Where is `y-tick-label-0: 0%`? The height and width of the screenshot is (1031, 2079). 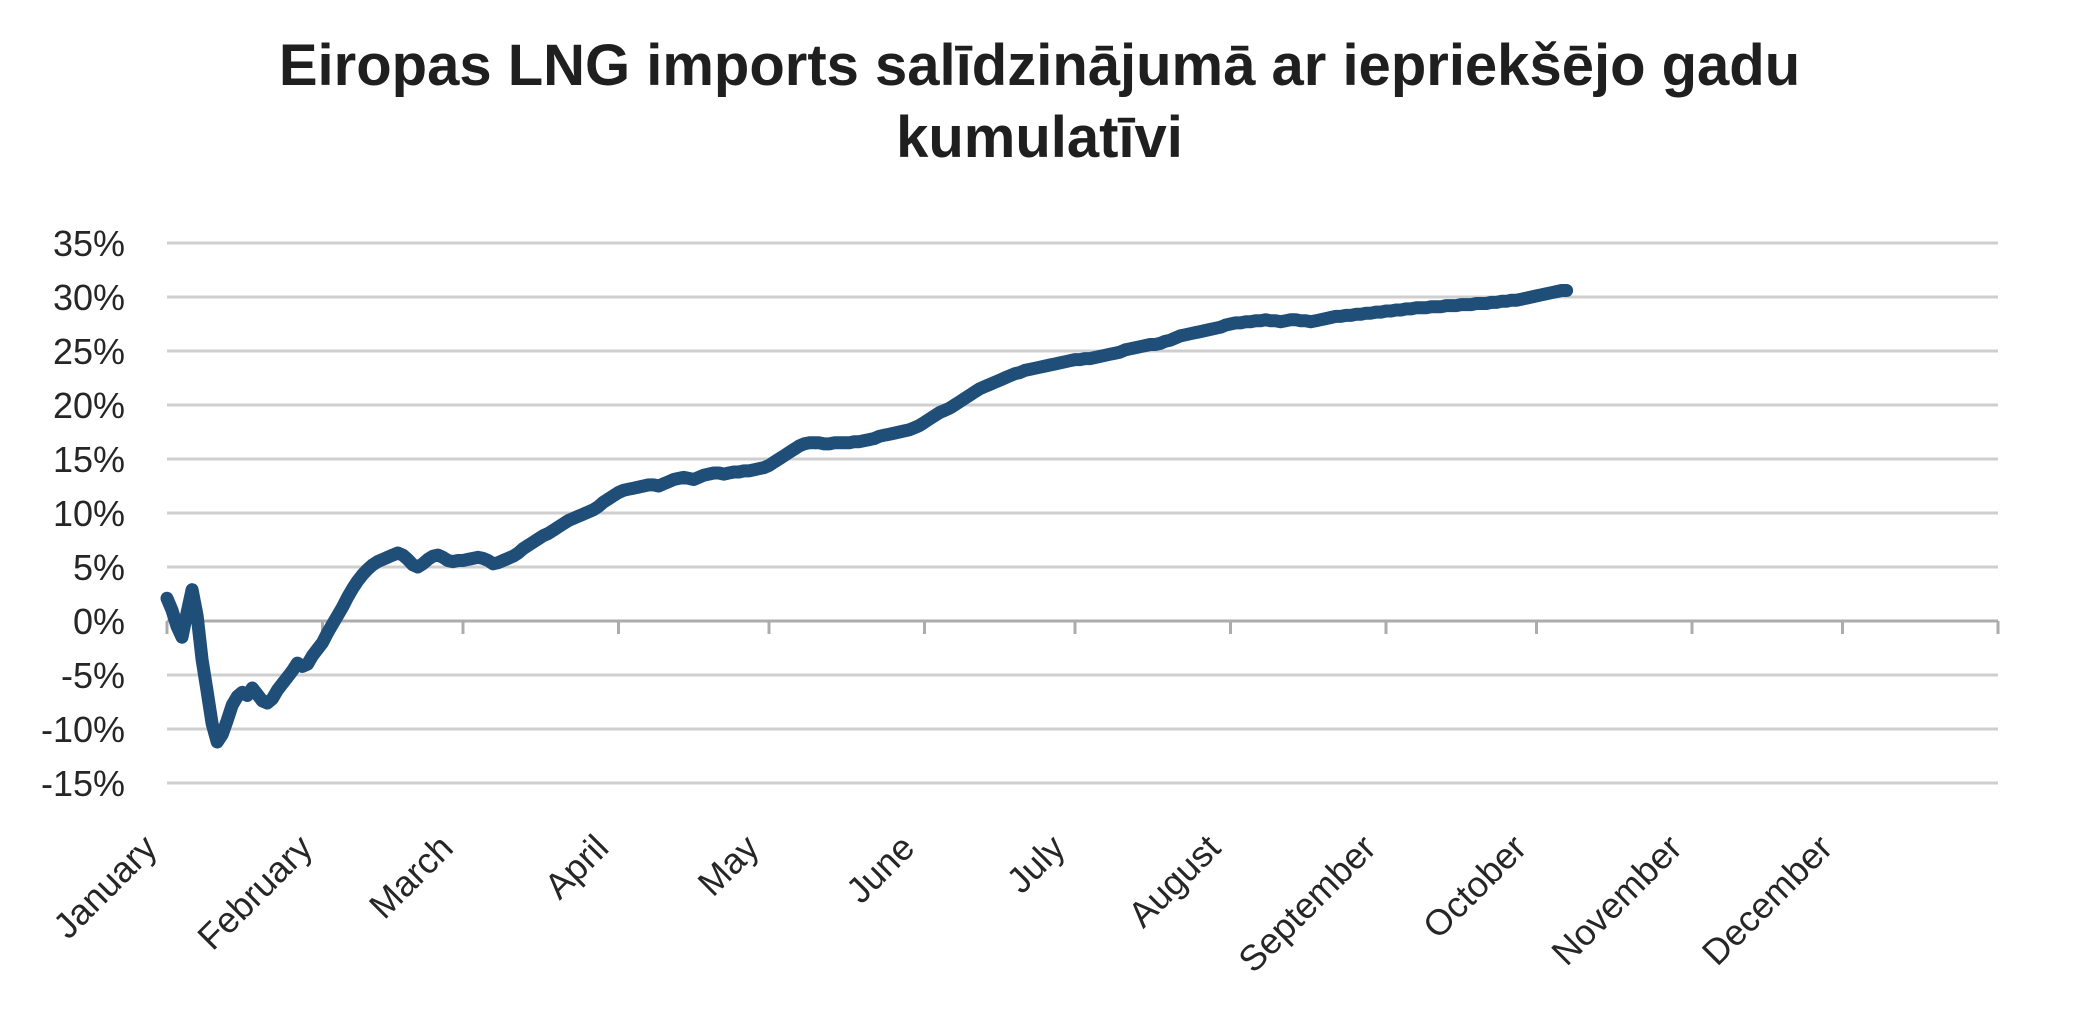
y-tick-label-0: 0% is located at coordinates (99, 621).